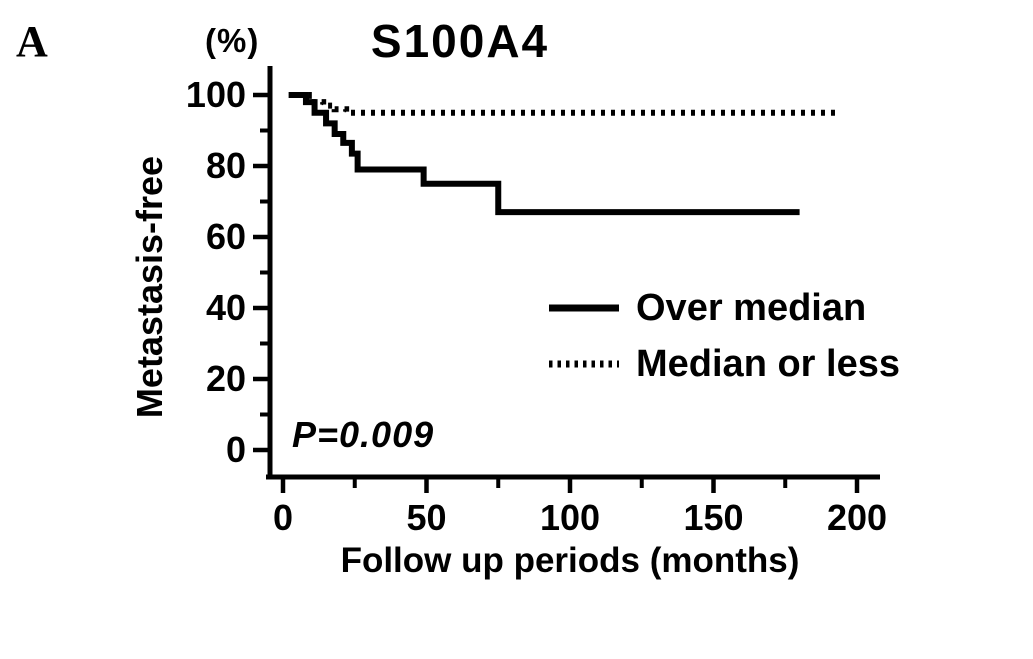 This screenshot has height=659, width=1033. What do you see at coordinates (460, 41) in the screenshot?
I see `chart-title: S100A4` at bounding box center [460, 41].